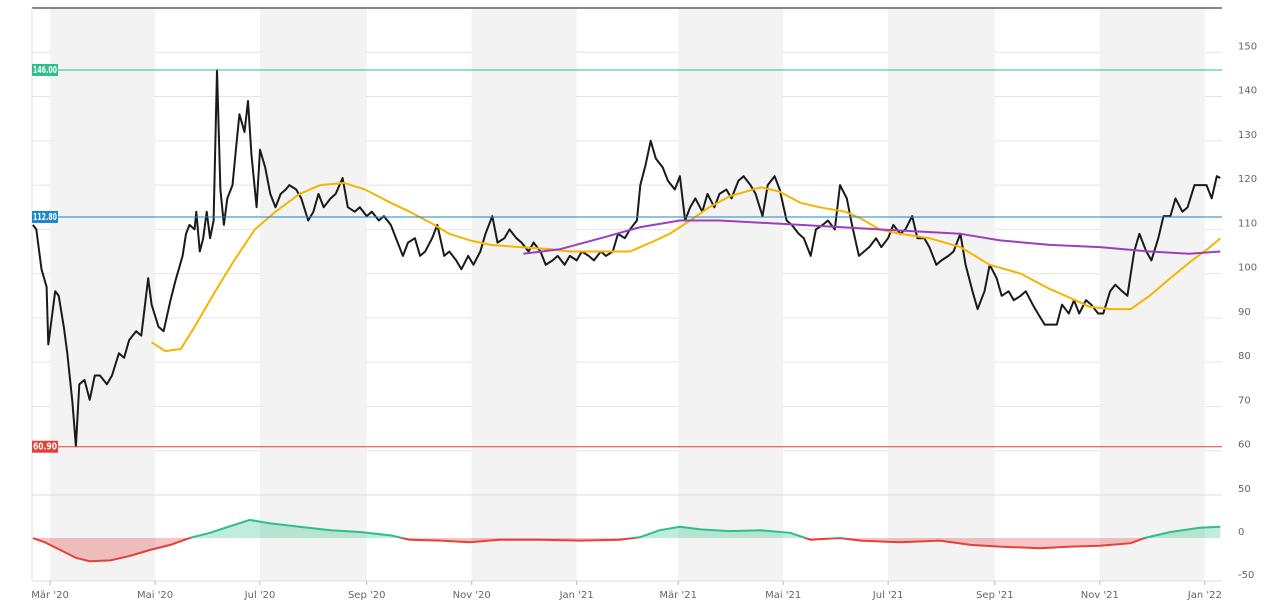 The image size is (1282, 607). I want to click on x-tick-label: Mär '20, so click(50, 595).